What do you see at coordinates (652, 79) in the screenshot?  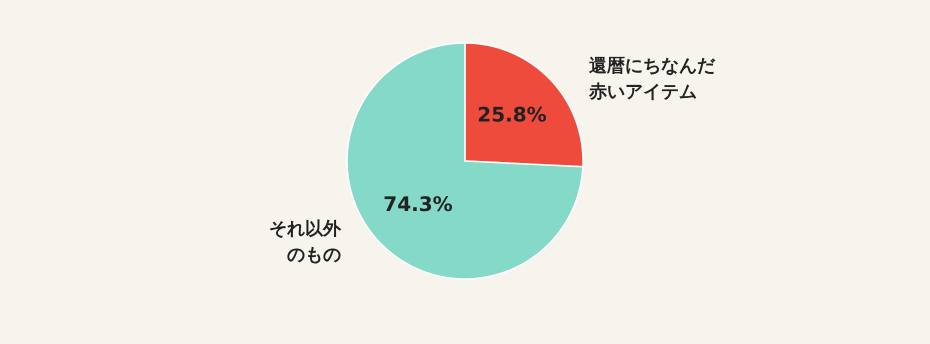 I see `slice-label: 還暦にちなんだ赤いアイテム` at bounding box center [652, 79].